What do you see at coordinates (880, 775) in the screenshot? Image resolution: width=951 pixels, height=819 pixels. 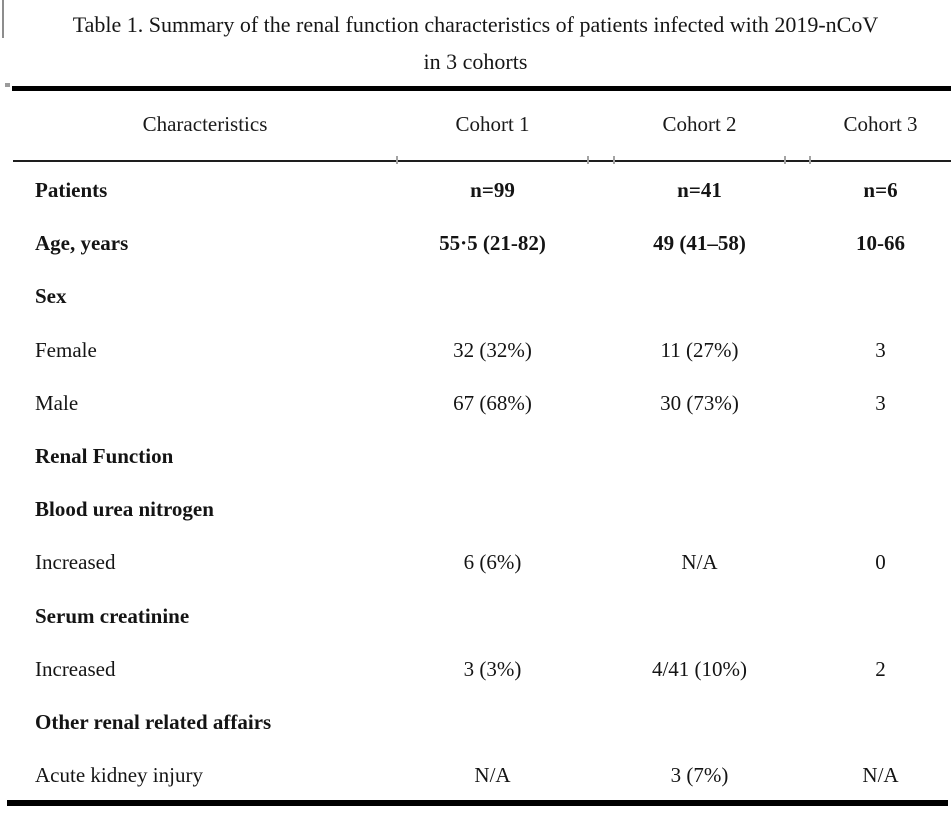 I see `cell-cohort-3: N/A` at bounding box center [880, 775].